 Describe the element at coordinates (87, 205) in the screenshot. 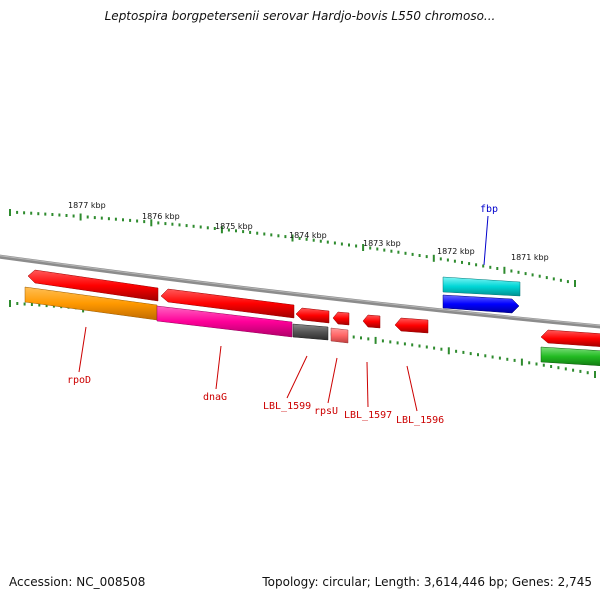

I see `scale-label-1877: 1877 kbp` at that location.